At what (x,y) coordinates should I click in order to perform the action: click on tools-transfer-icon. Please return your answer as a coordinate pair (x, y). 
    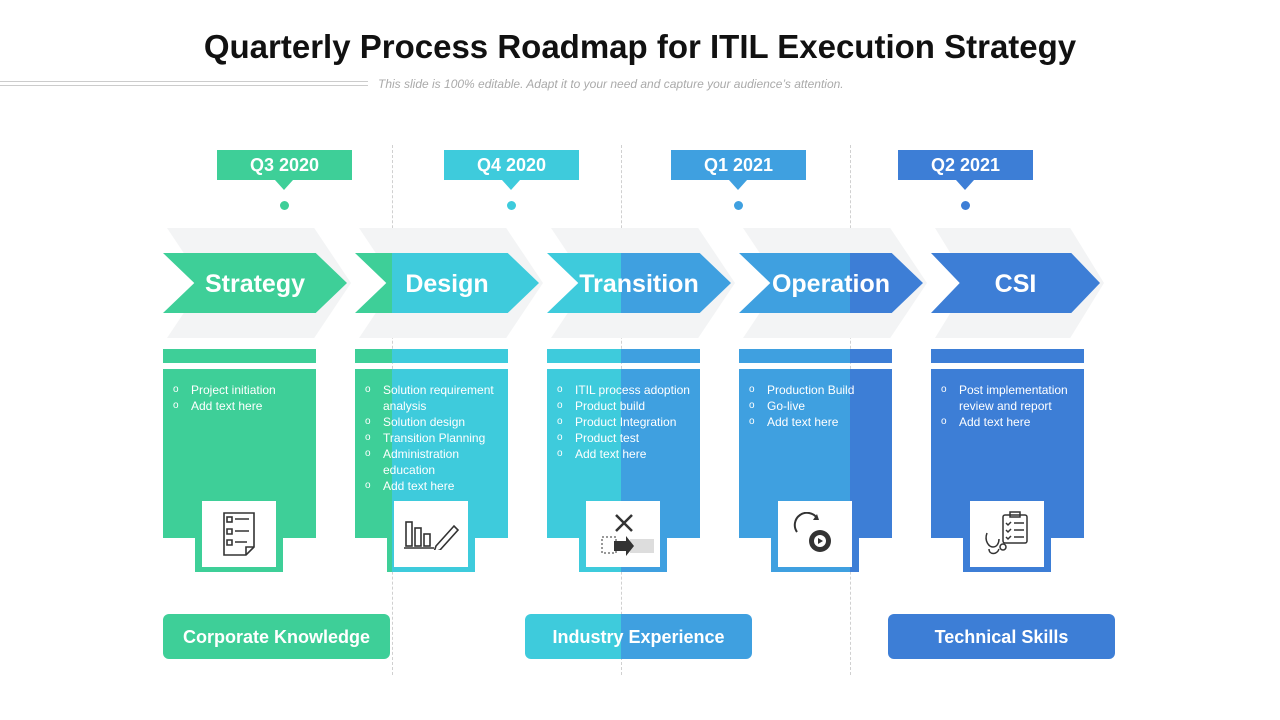
    Looking at the image, I should click on (623, 534).